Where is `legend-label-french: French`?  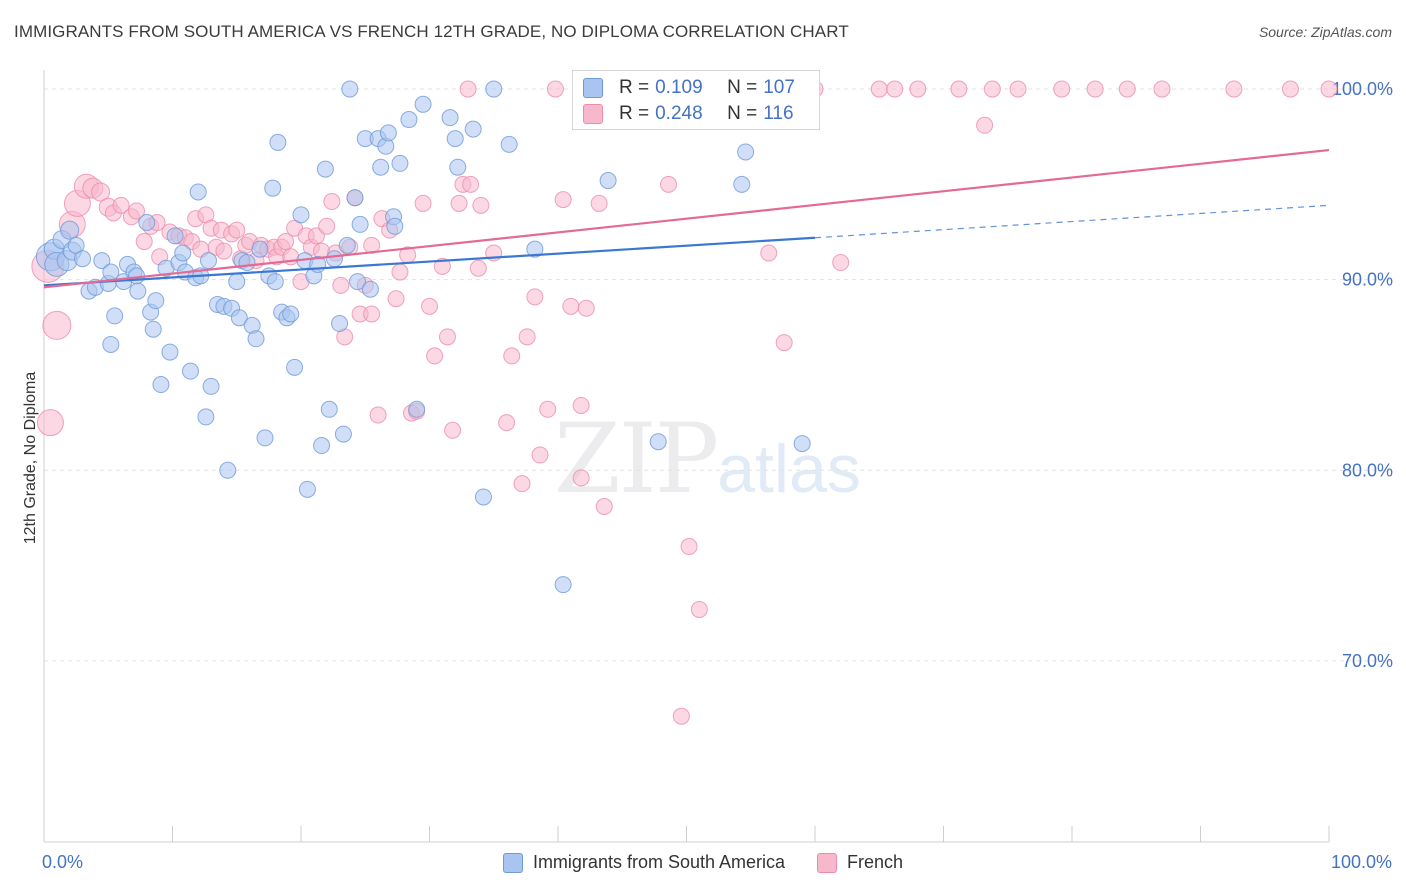 legend-label-french: French is located at coordinates (875, 862).